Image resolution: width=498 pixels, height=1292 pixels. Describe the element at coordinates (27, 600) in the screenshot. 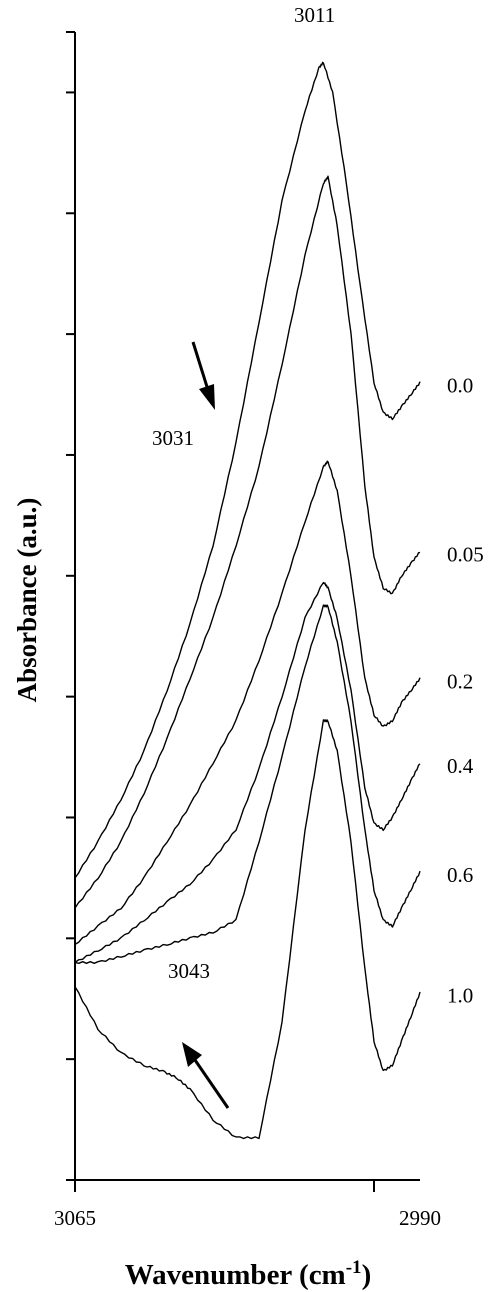

I see `y-axis-label: Absorbance (a.u.)` at that location.